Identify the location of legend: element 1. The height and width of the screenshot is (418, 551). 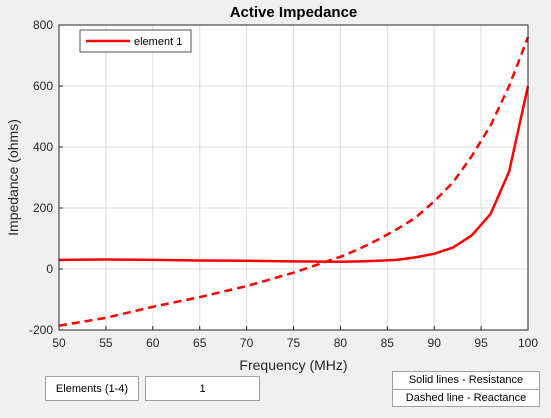
(135, 41).